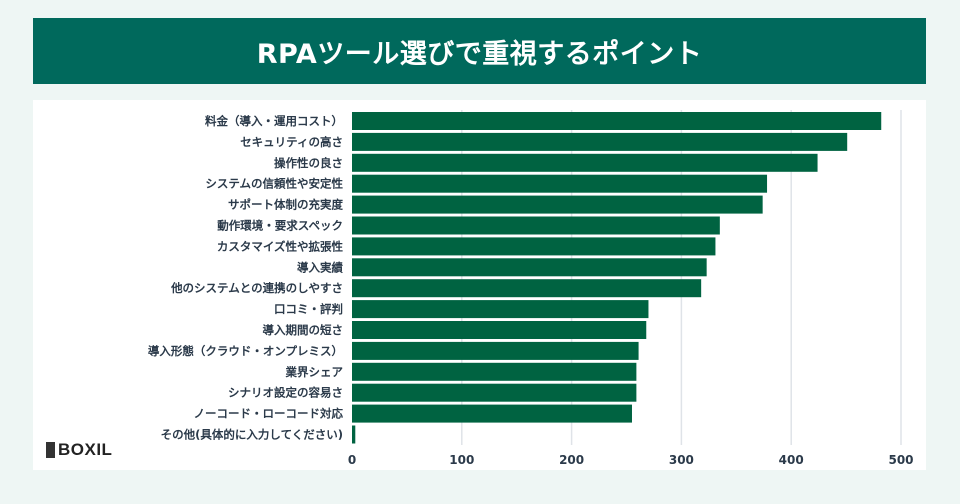 This screenshot has width=960, height=504. Describe the element at coordinates (50, 450) in the screenshot. I see `logo-mark-icon` at that location.